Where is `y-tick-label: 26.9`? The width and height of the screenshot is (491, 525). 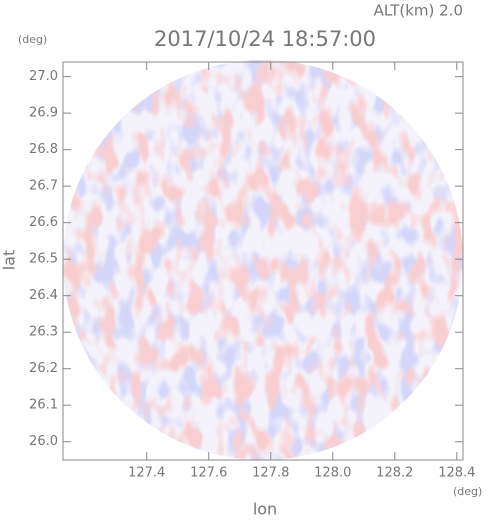 y-tick-label: 26.9 is located at coordinates (43, 113).